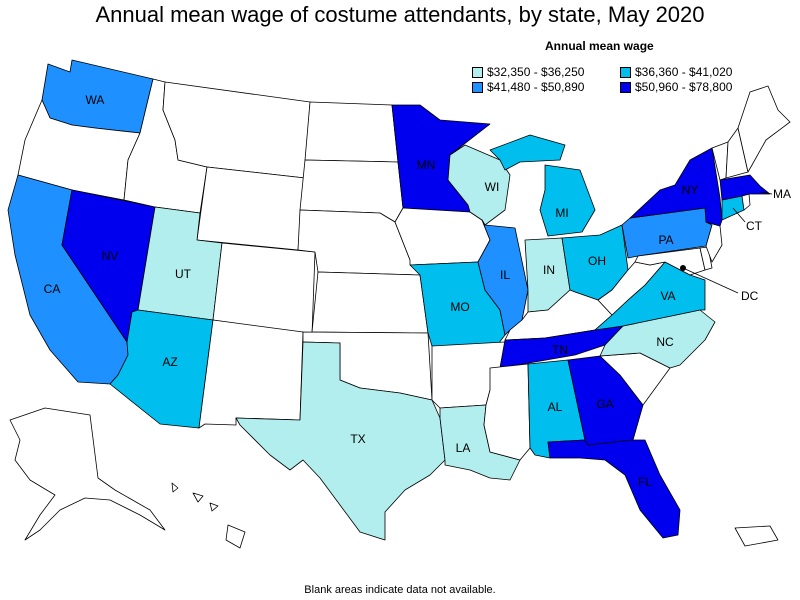  I want to click on state-il, so click(503, 277).